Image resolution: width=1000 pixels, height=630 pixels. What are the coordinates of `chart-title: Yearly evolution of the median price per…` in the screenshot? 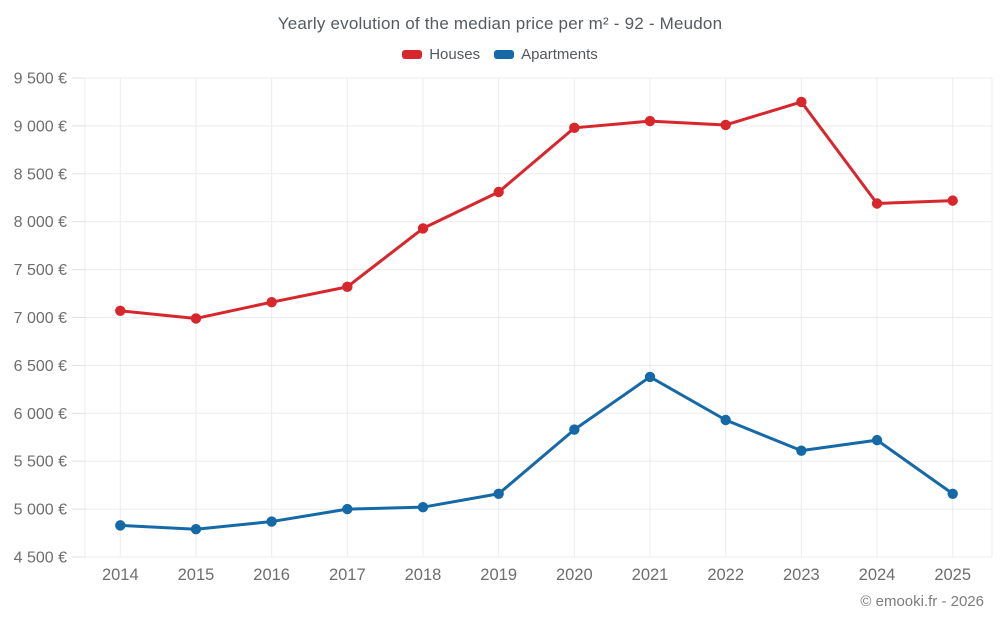 It's located at (500, 23).